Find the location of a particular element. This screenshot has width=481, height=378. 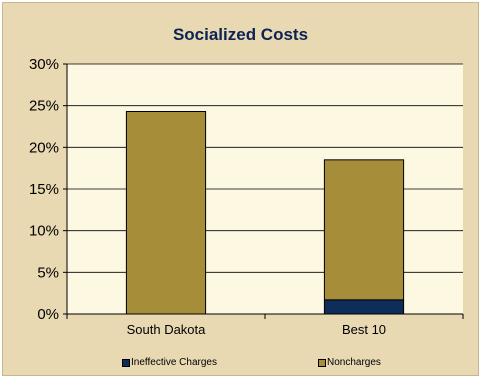

legend-swatch-noncharges is located at coordinates (322, 362).